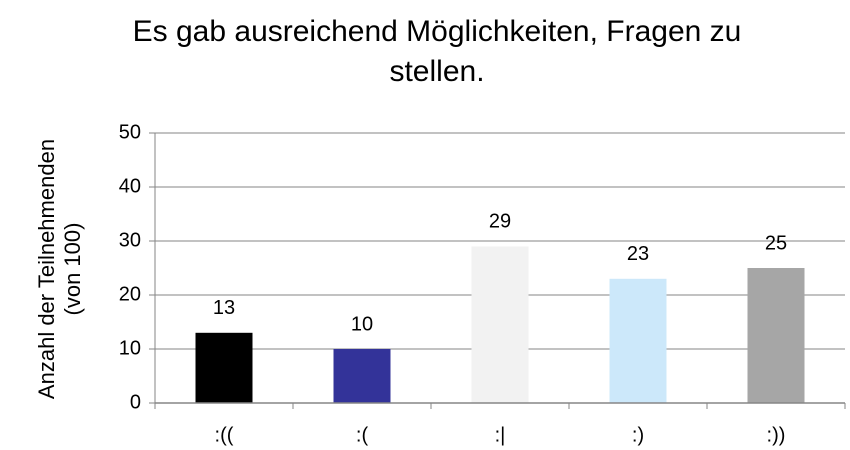 This screenshot has height=450, width=850. What do you see at coordinates (224, 308) in the screenshot?
I see `data-label: 13` at bounding box center [224, 308].